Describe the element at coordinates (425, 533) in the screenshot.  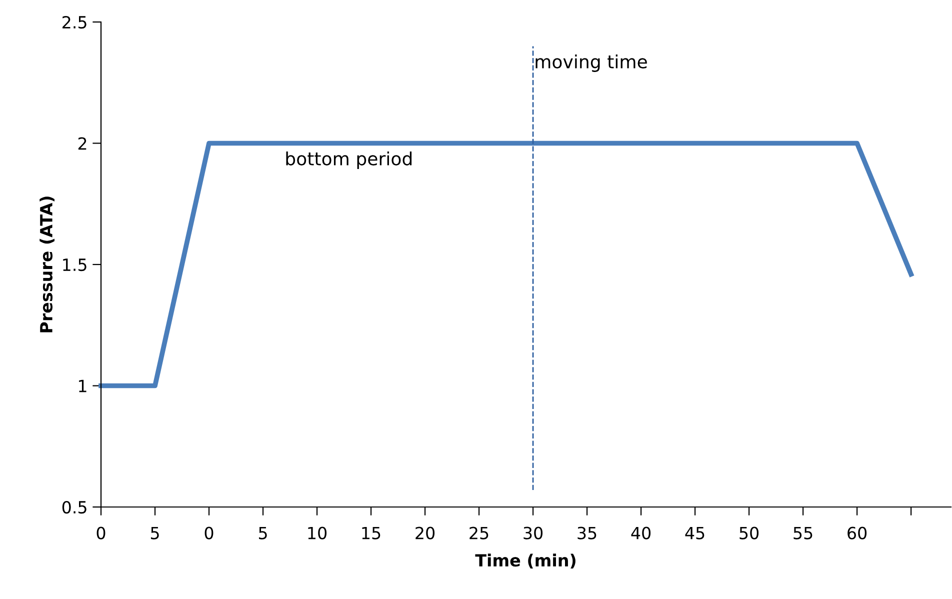
I see `x-tick-label: 20` at that location.